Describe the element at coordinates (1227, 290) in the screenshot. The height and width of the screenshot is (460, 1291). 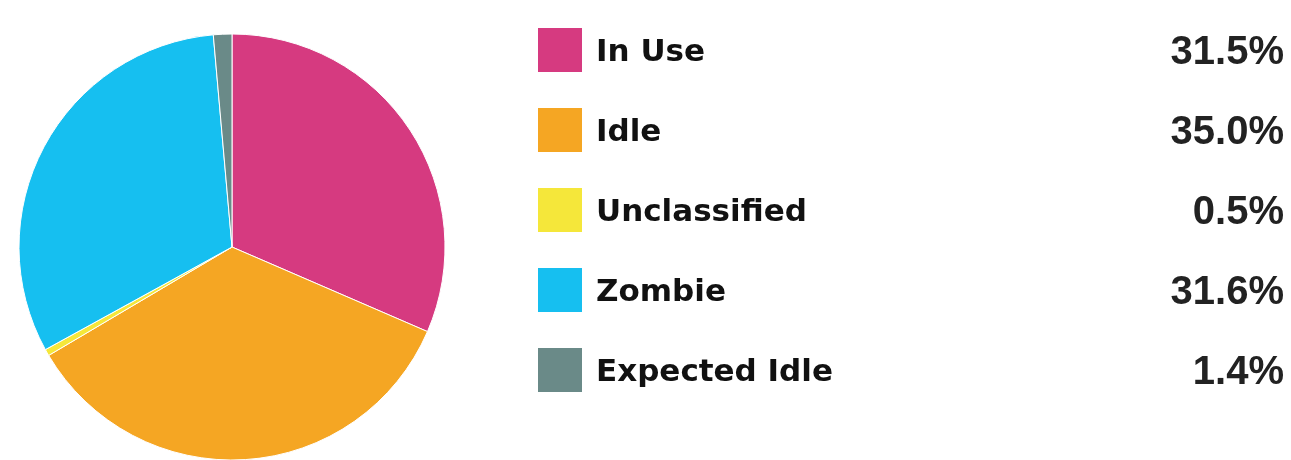
I see `data-label: 31.6%` at that location.